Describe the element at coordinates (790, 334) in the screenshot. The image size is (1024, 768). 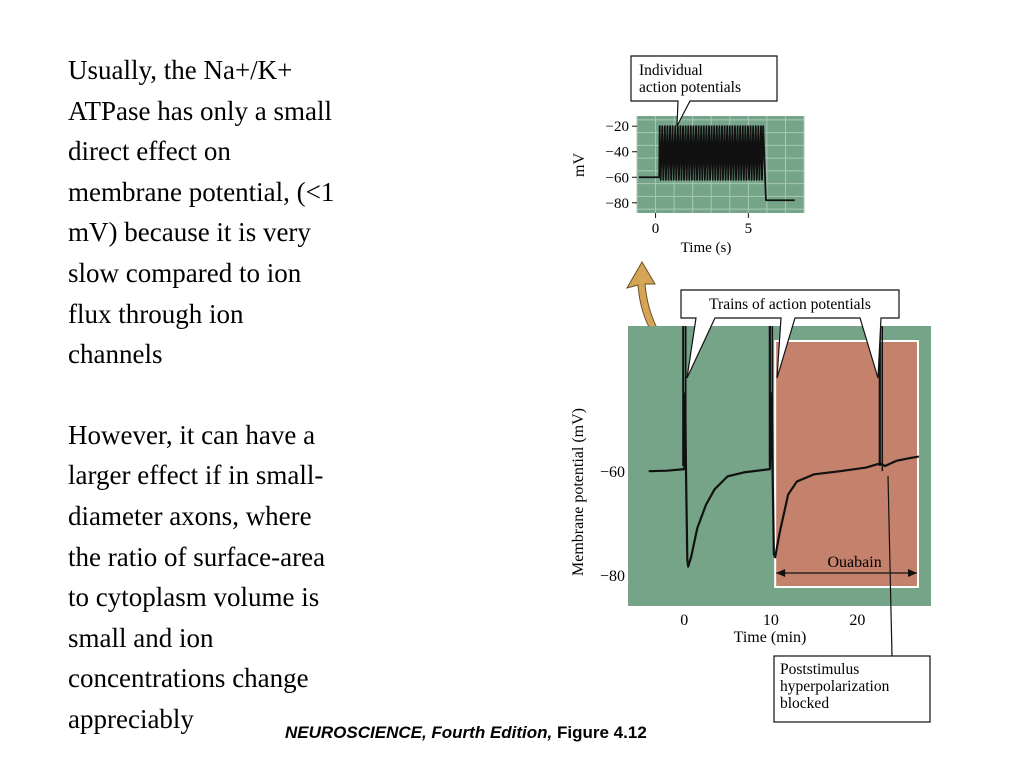
I see `callout-trains-of-action-potentials: Trains of action potentials` at that location.